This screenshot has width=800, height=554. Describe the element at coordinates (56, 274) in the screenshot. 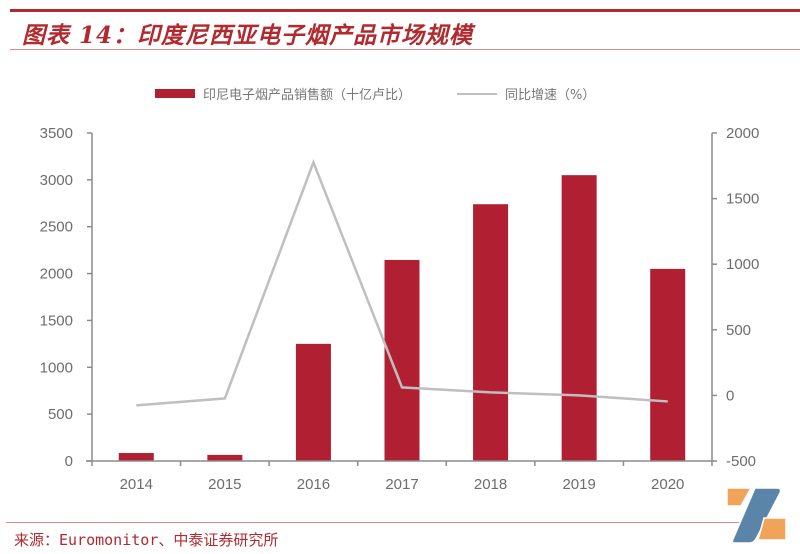

I see `left-axis-tick-label: 2000` at that location.